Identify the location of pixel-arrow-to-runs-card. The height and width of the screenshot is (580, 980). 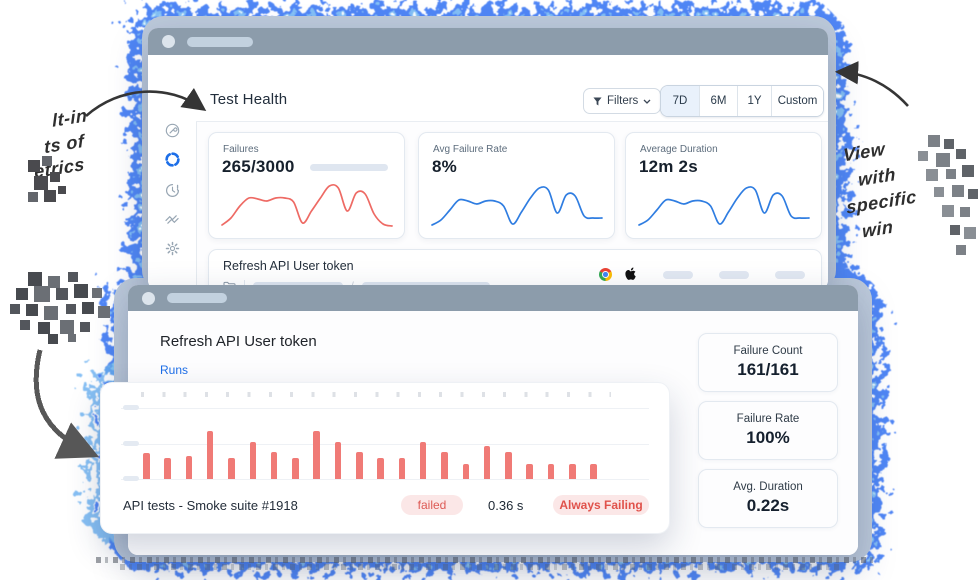
(66, 404).